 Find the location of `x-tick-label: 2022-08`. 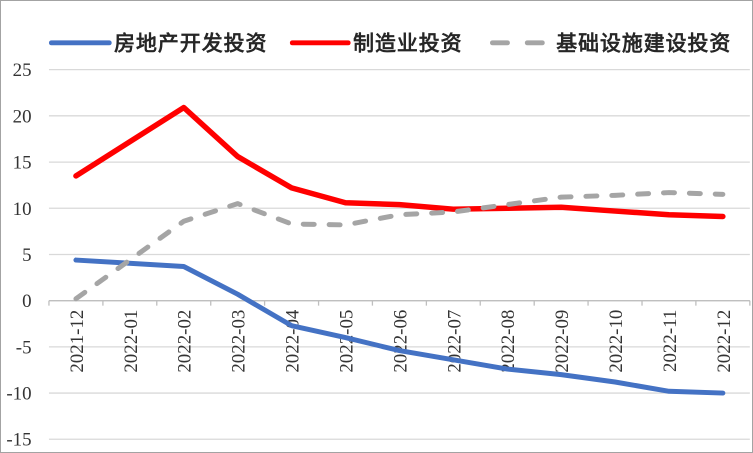

x-tick-label: 2022-08 is located at coordinates (508, 341).